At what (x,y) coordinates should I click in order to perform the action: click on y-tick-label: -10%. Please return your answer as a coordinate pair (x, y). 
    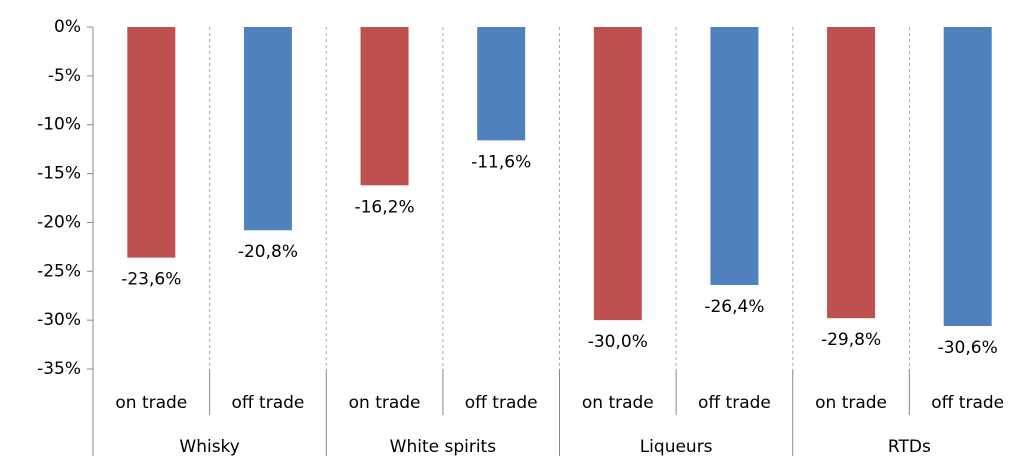
    Looking at the image, I should click on (59, 125).